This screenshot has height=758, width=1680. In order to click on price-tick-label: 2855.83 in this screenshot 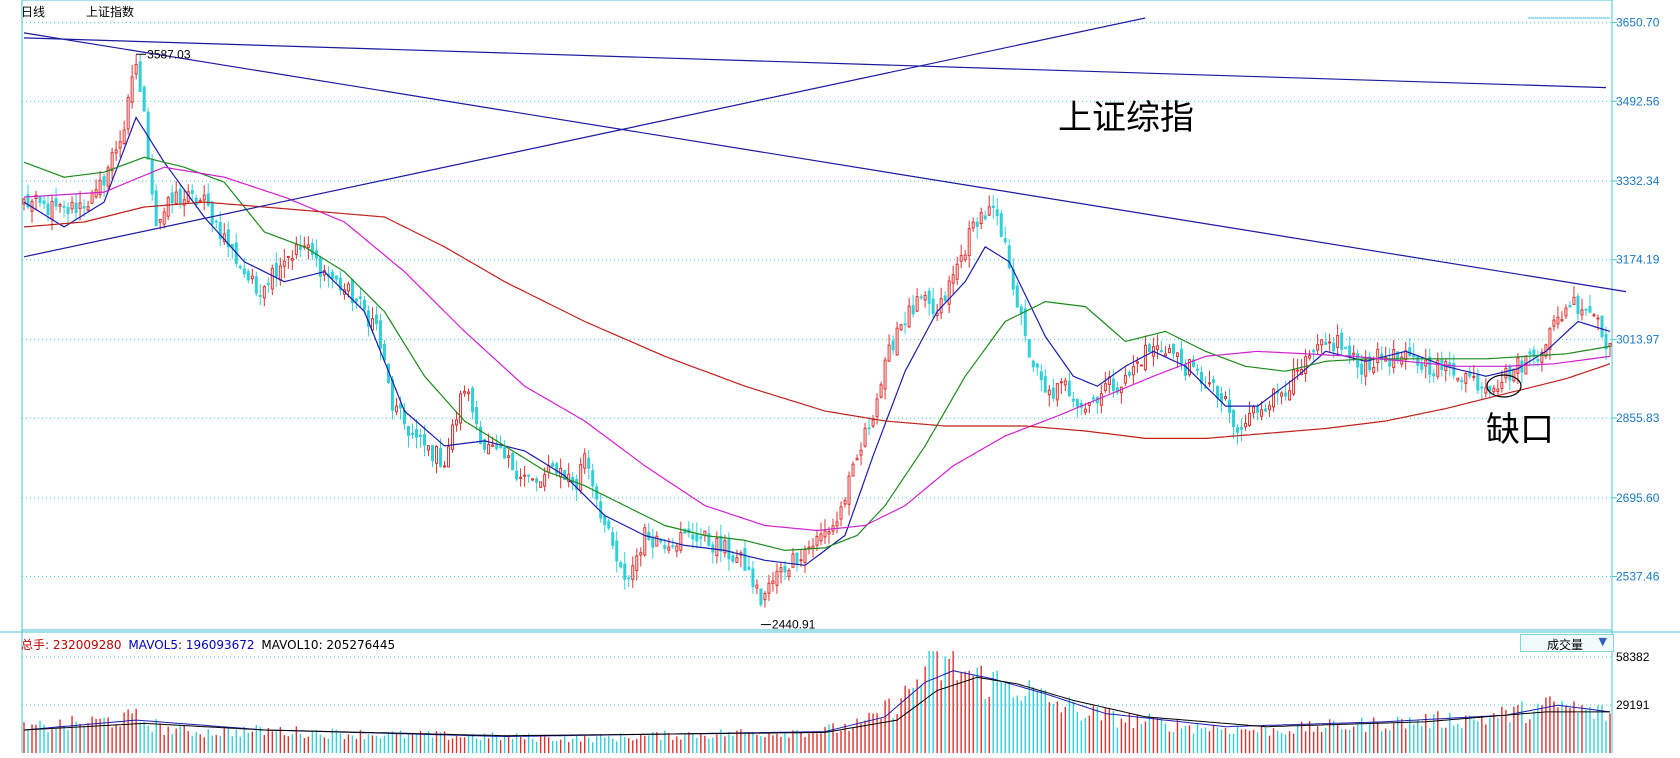, I will do `click(1638, 418)`.